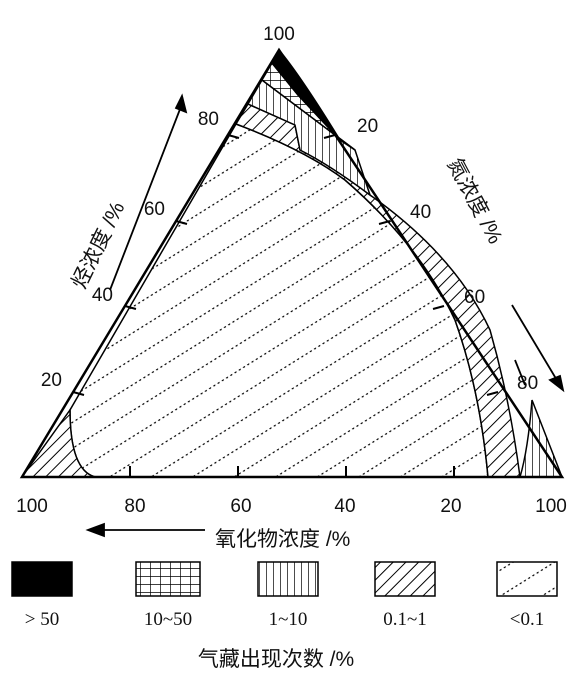 Image resolution: width=579 pixels, height=681 pixels. I want to click on nitrogen-axis-title: 氮浓度 /%, so click(475, 201).